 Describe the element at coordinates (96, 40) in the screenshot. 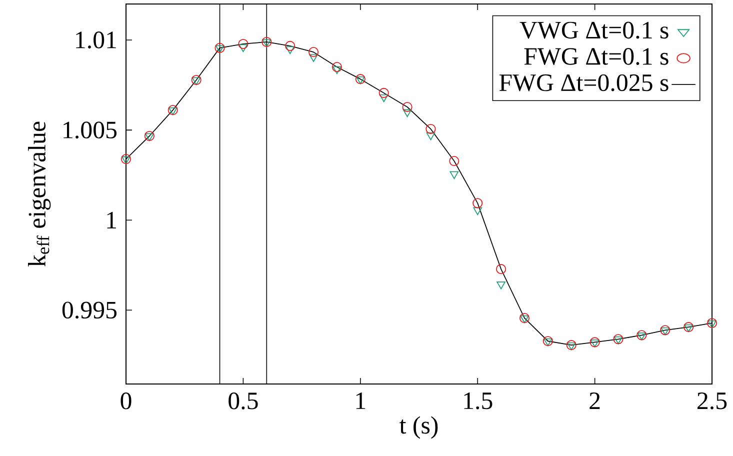

I see `y-tick-label: 1.01` at that location.